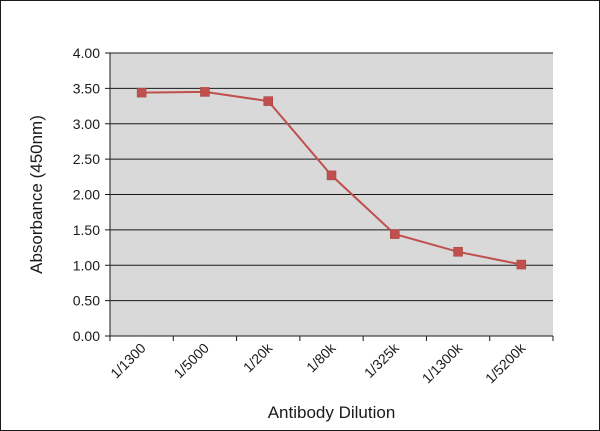 The image size is (600, 431). I want to click on x-tick-label: 1/20k, so click(258, 357).